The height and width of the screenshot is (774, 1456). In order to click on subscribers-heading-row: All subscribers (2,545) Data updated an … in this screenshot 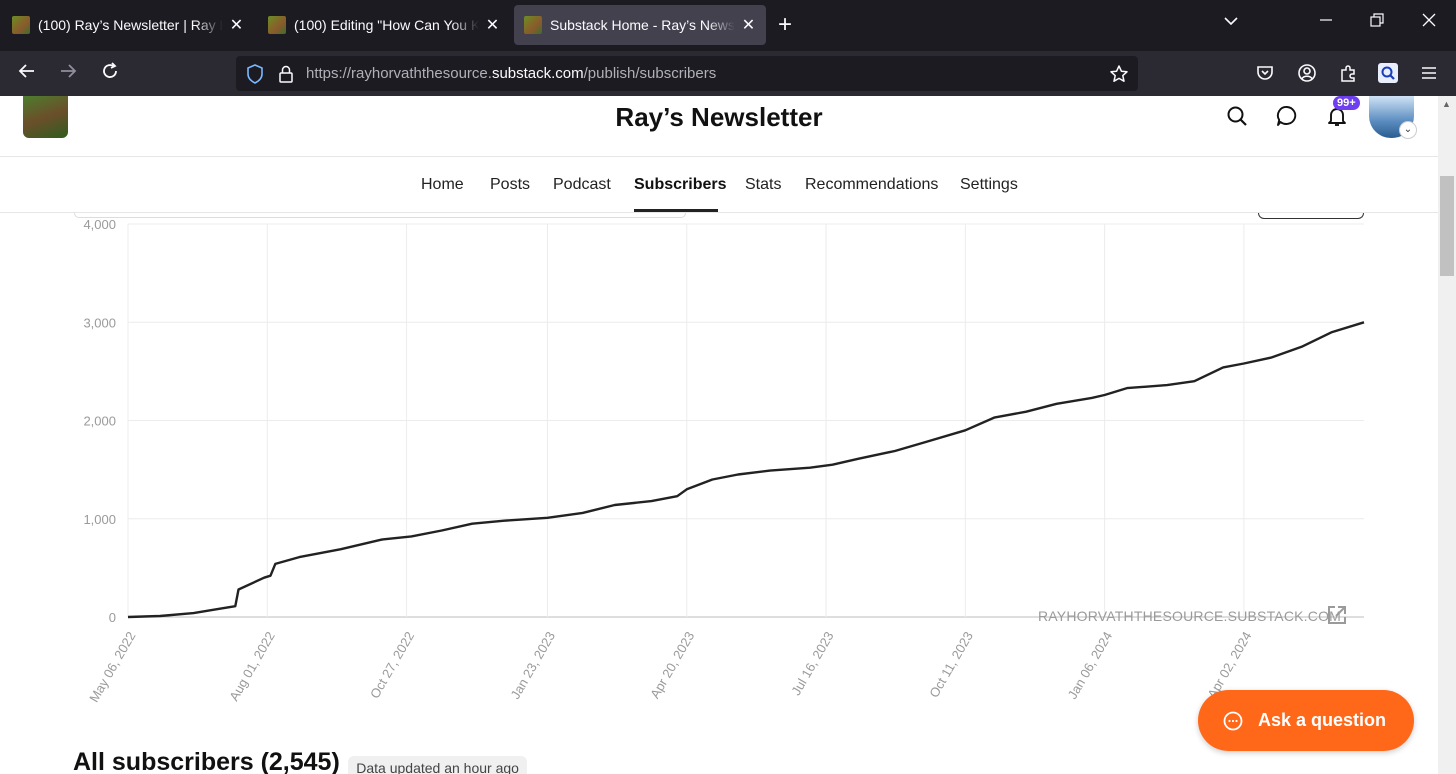, I will do `click(300, 761)`.